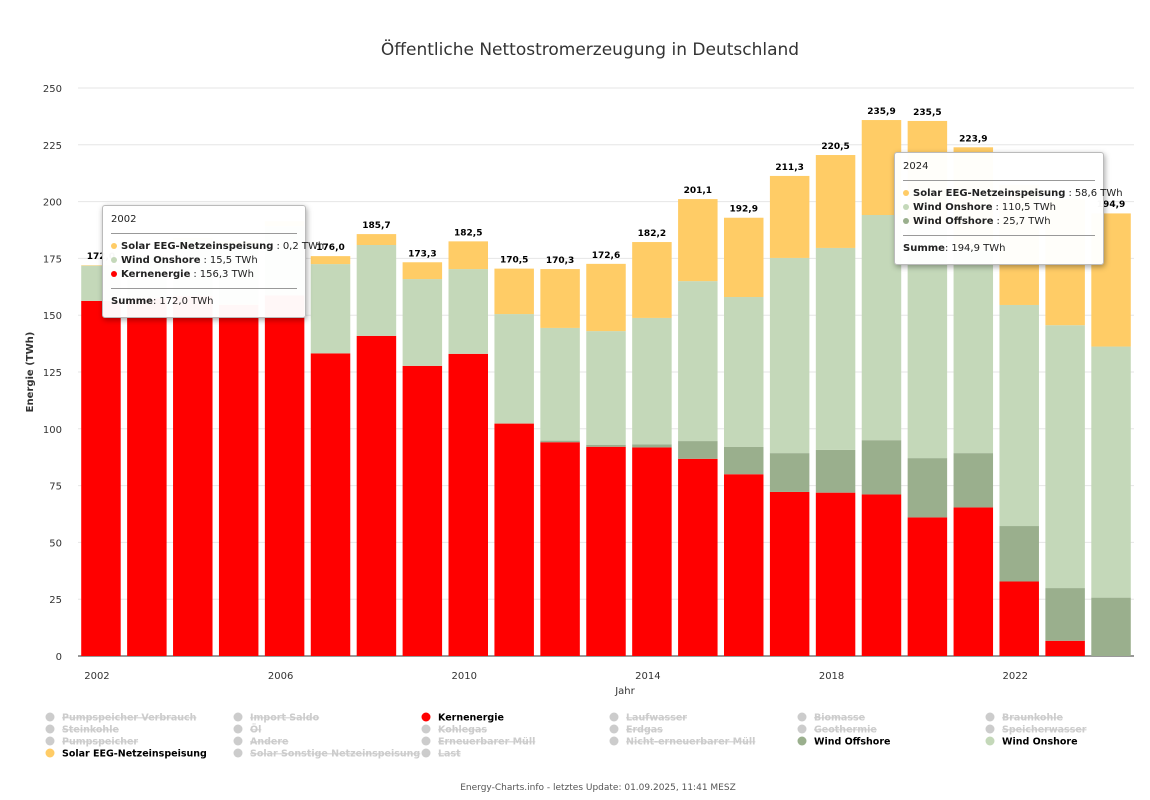 This screenshot has height=800, width=1150. Describe the element at coordinates (269, 742) in the screenshot. I see `legend-label: Andere` at that location.